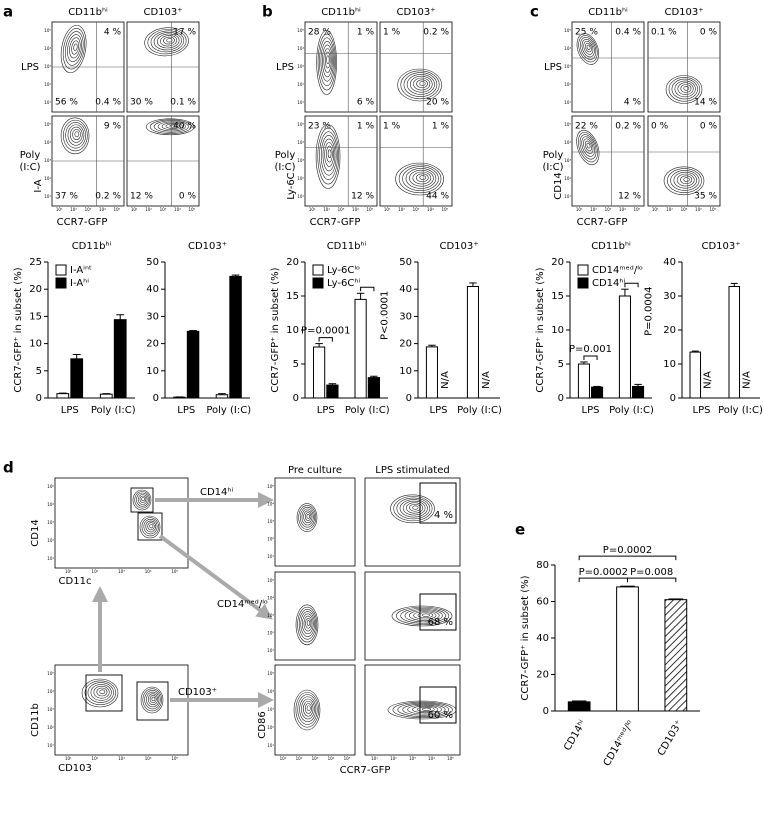 The height and width of the screenshot is (818, 764). I want to click on x-tick-label: Poly (I:C), so click(228, 410).